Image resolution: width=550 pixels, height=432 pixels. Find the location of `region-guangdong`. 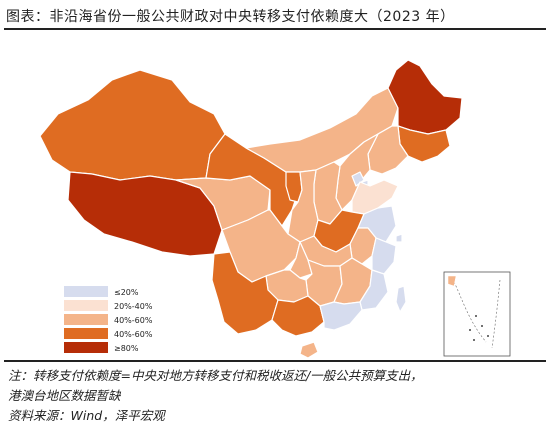

region-guangdong is located at coordinates (341, 316).